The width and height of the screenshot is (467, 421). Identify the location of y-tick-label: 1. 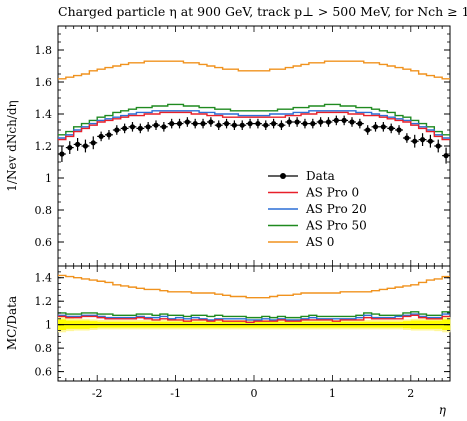
(48, 178).